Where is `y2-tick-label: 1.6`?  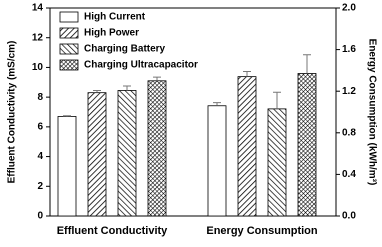 y2-tick-label: 1.6 is located at coordinates (349, 49).